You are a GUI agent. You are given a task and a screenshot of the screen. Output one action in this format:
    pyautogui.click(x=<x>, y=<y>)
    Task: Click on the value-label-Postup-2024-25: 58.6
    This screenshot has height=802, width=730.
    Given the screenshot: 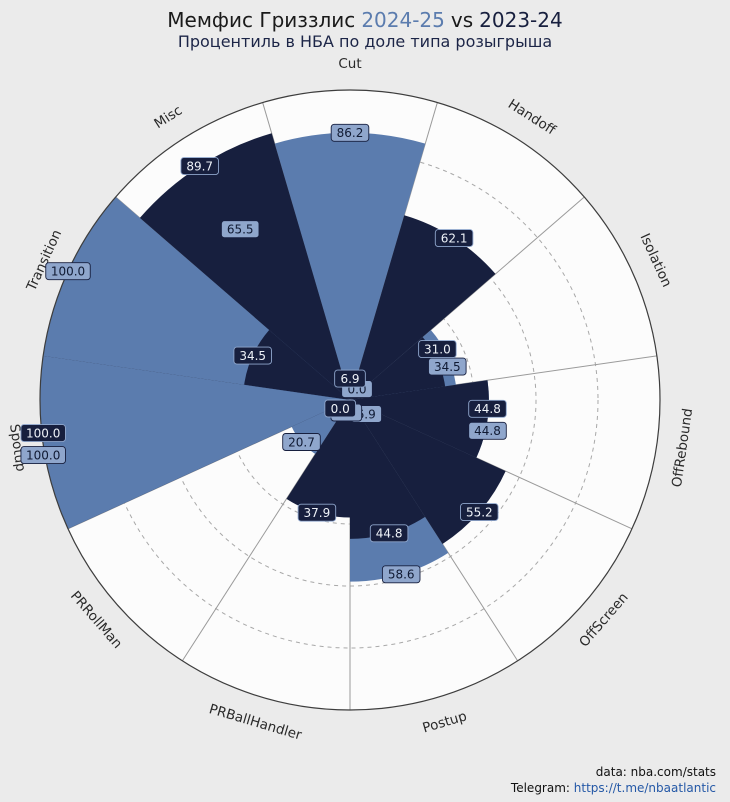 What is the action you would take?
    pyautogui.click(x=401, y=574)
    